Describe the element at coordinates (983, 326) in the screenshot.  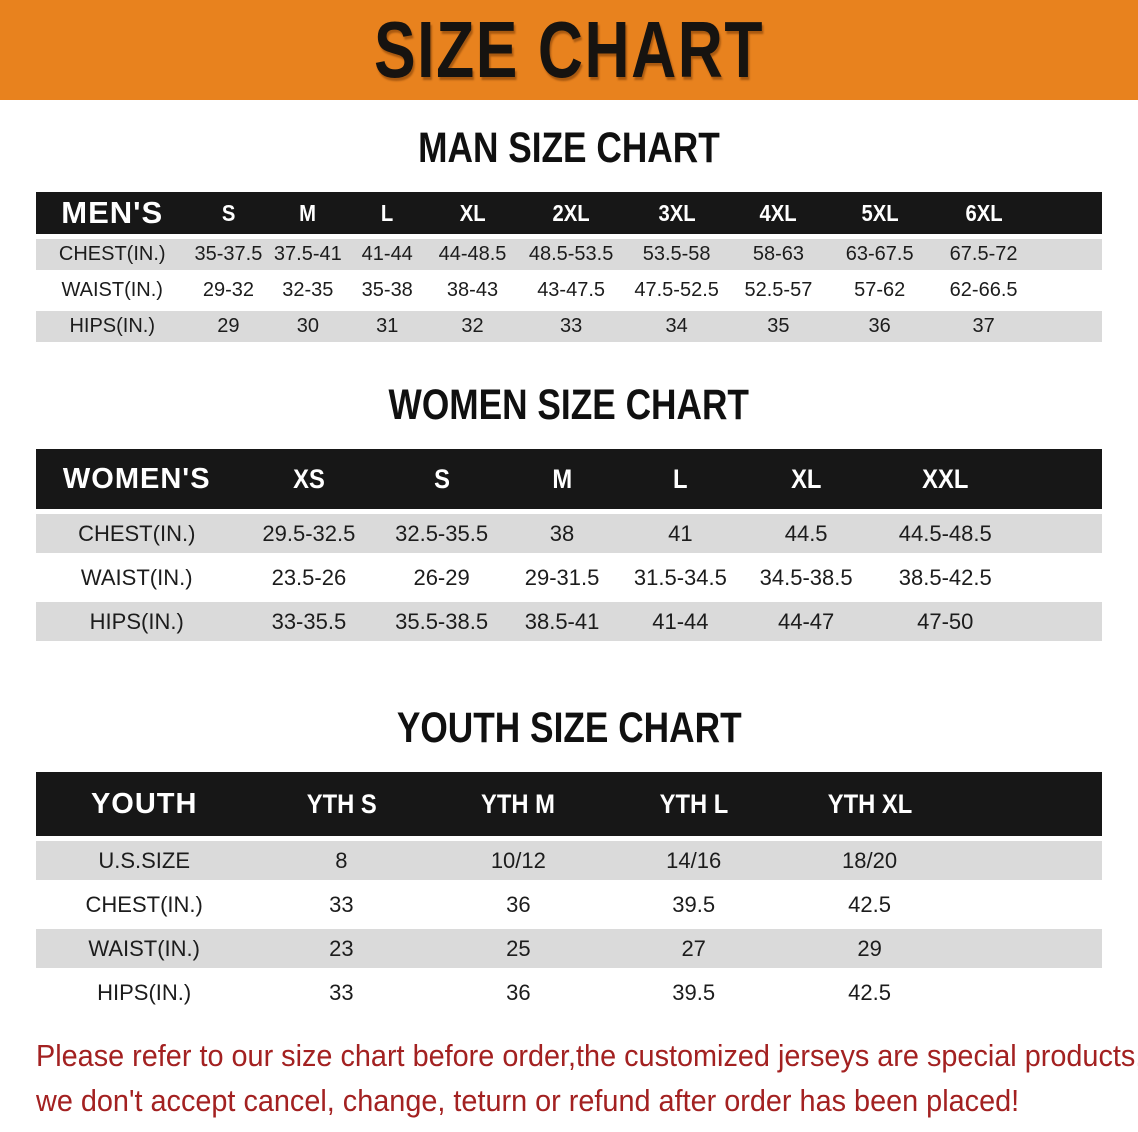
I see `size-cell: 37` at that location.